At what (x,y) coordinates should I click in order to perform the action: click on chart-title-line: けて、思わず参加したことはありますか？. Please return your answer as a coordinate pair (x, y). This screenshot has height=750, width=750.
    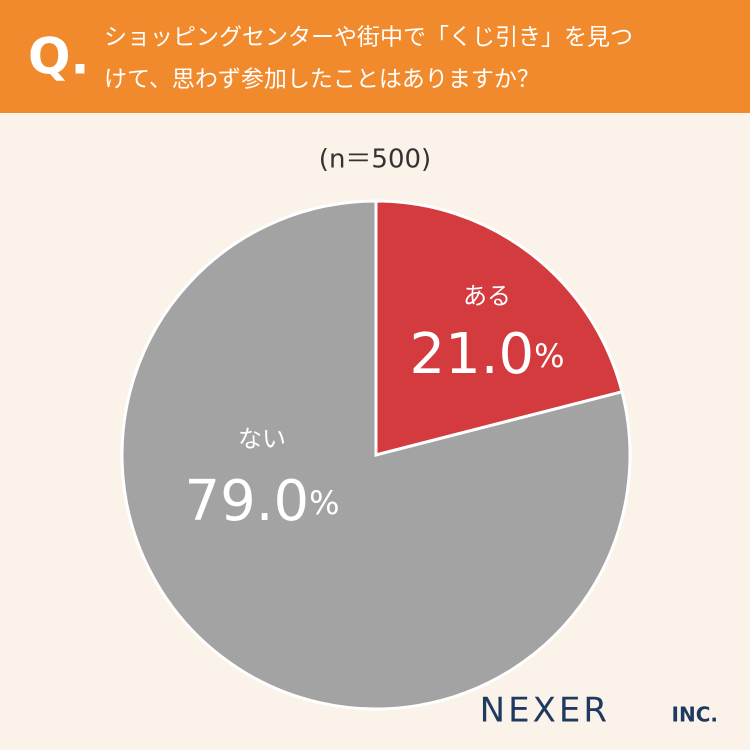
    Looking at the image, I should click on (322, 80).